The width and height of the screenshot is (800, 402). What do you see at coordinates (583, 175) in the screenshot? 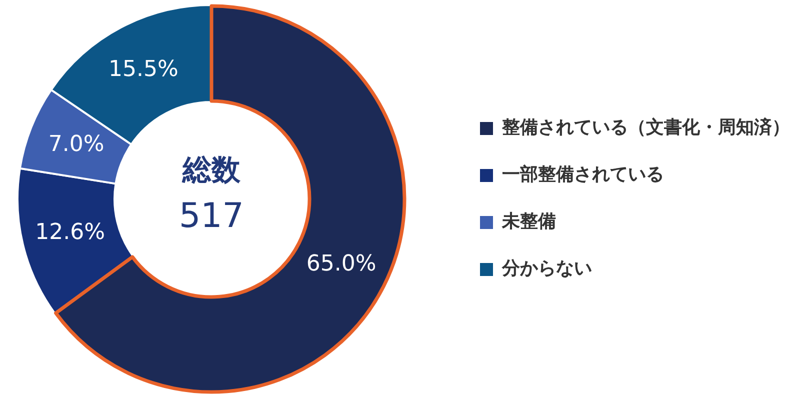
I see `legend-label: 一部整備されている` at bounding box center [583, 175].